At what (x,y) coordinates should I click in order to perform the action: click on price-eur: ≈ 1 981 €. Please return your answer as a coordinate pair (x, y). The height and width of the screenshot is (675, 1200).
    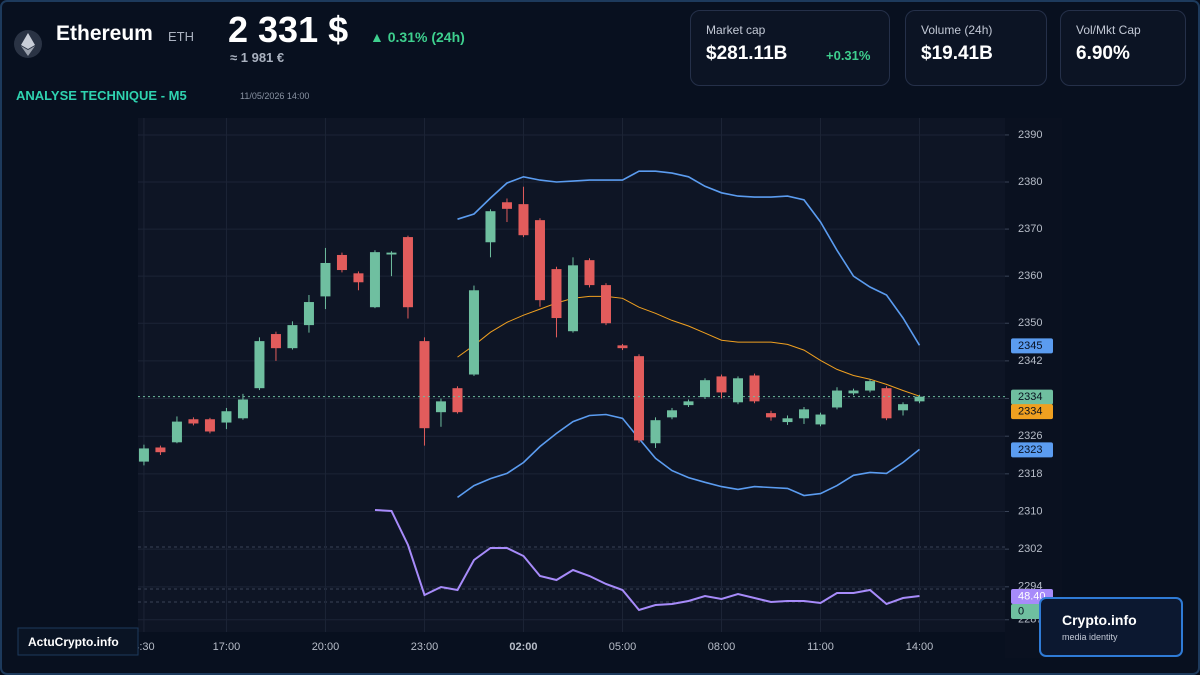
    Looking at the image, I should click on (257, 57).